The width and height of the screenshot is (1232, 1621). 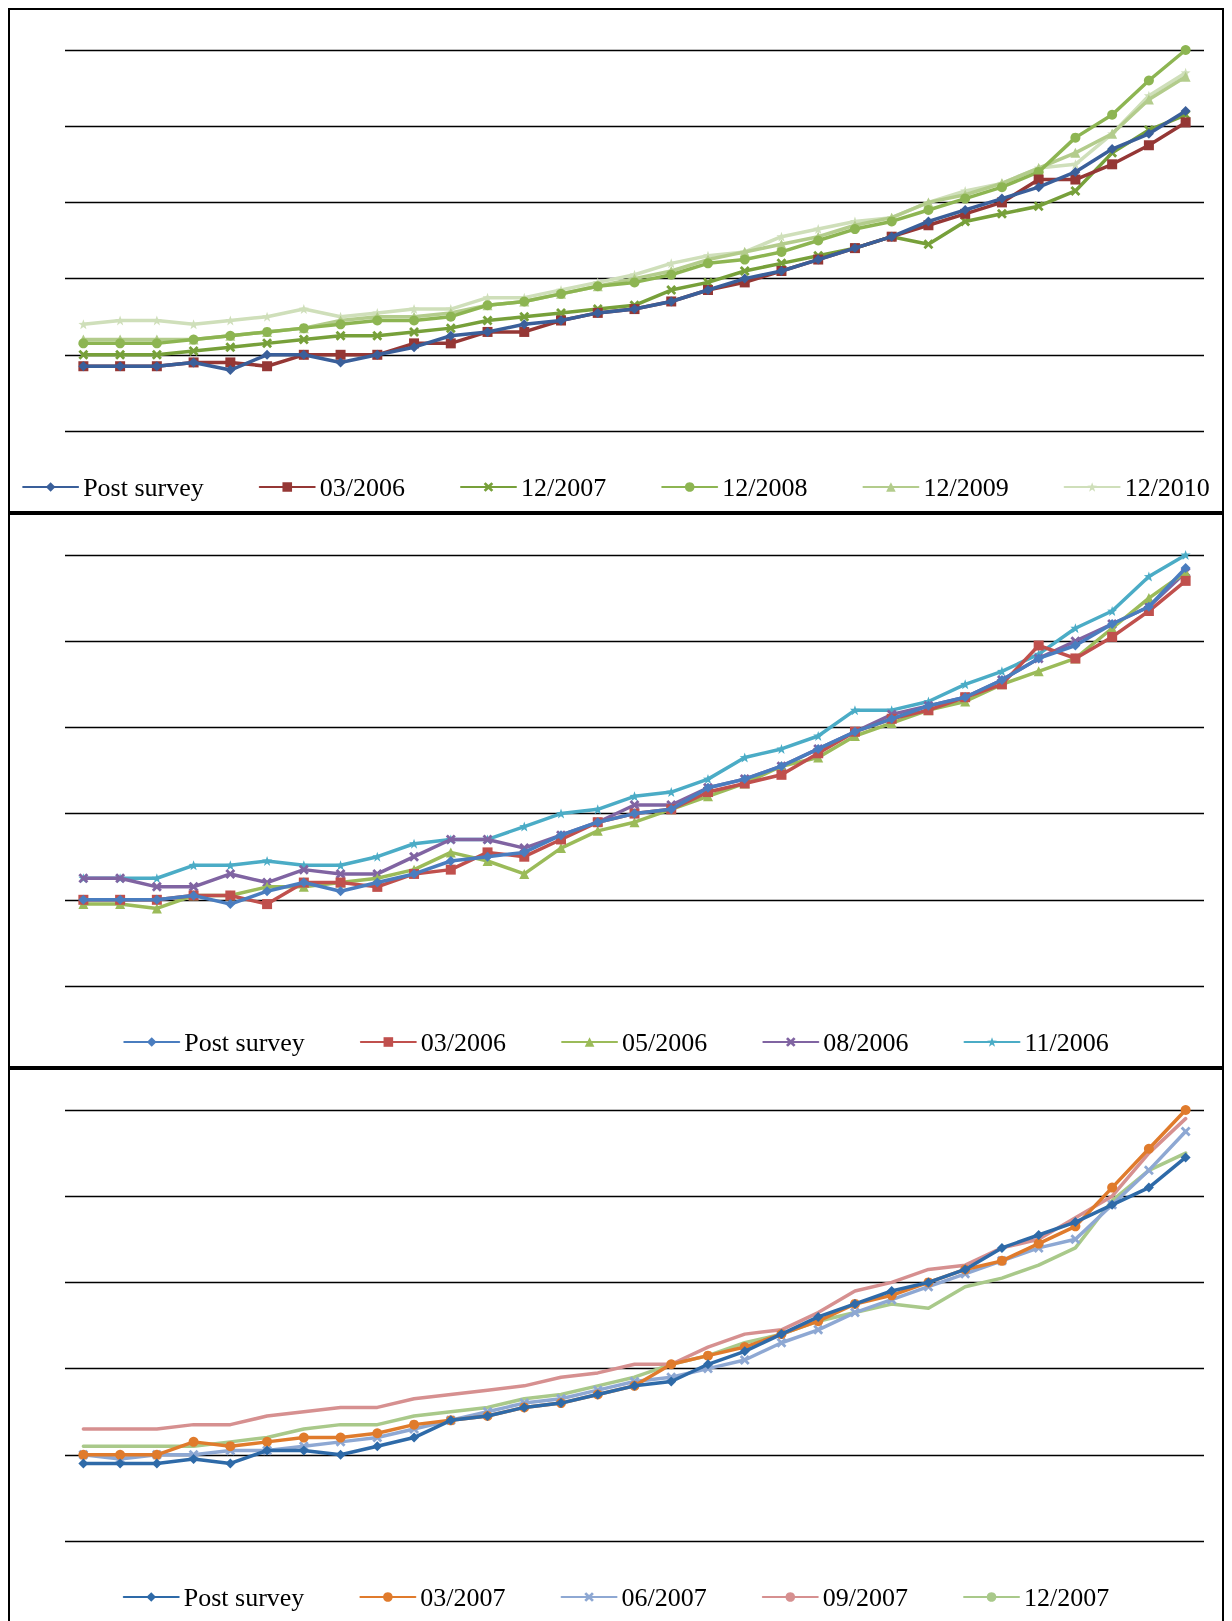 I want to click on legend-label: 09/2007, so click(x=865, y=1597).